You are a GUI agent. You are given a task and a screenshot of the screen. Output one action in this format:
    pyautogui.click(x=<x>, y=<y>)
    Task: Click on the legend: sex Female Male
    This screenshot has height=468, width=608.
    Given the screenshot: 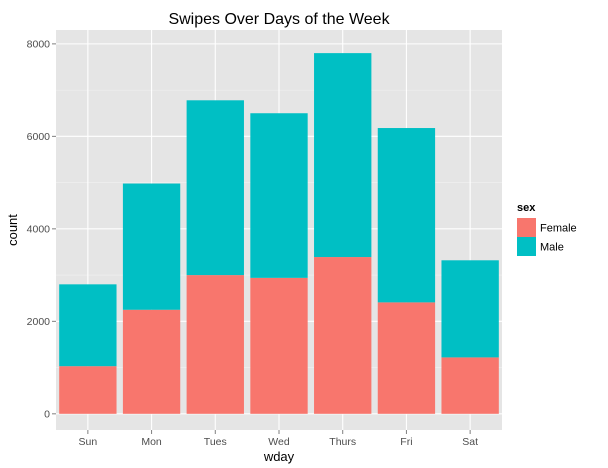 What is the action you would take?
    pyautogui.click(x=547, y=229)
    